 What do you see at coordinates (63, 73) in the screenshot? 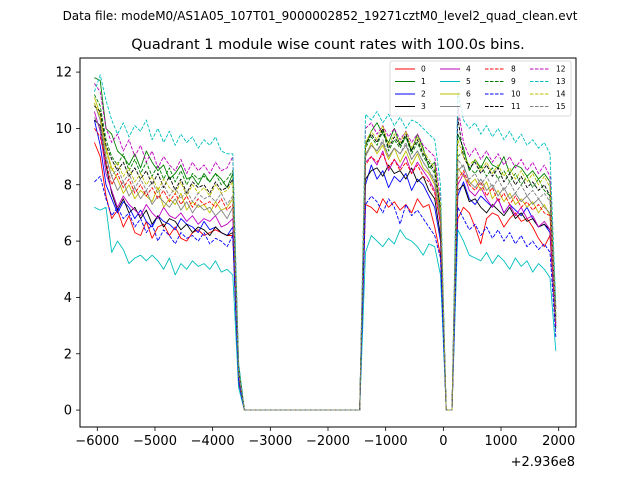
I see `y-tick-label: 12` at bounding box center [63, 73].